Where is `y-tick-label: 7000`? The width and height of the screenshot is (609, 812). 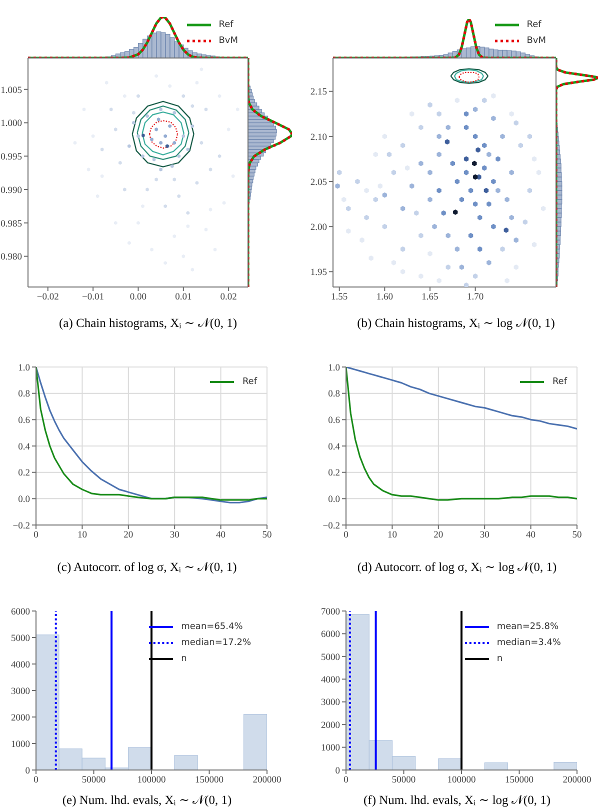
y-tick-label: 7000 is located at coordinates (330, 612).